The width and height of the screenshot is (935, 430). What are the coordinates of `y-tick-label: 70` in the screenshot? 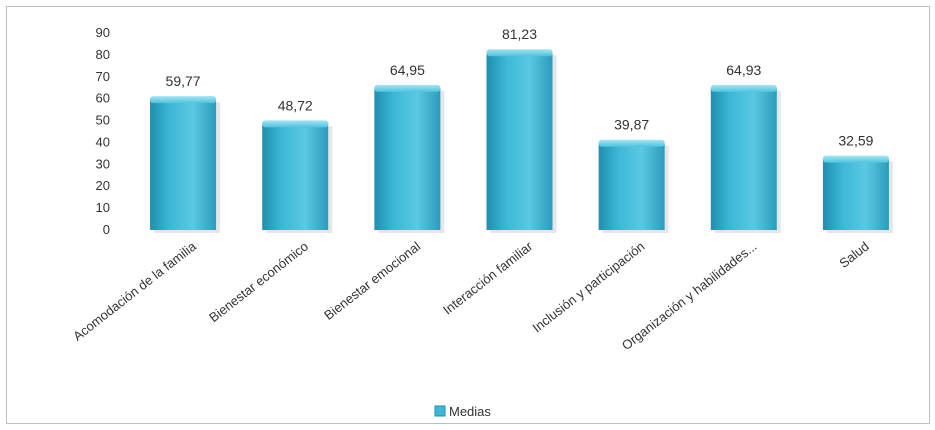 It's located at (103, 76).